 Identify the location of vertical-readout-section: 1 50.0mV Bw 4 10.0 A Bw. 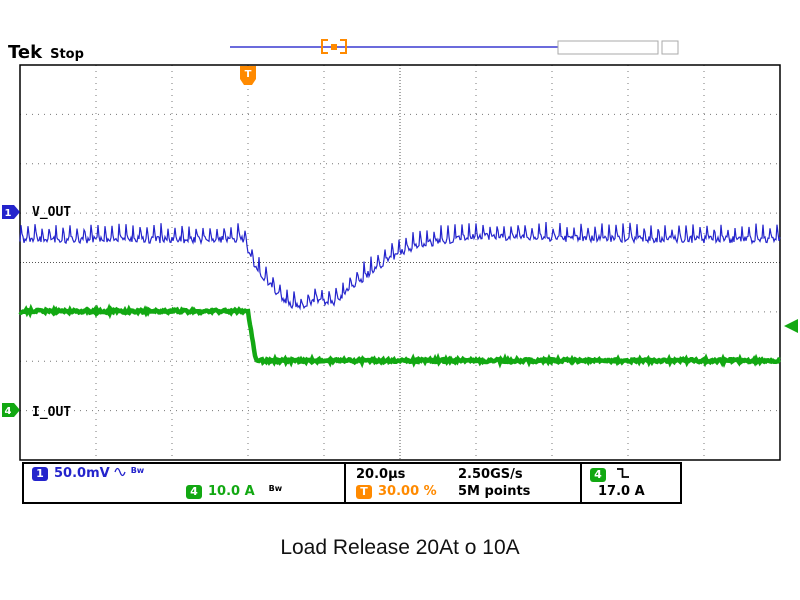
(185, 483).